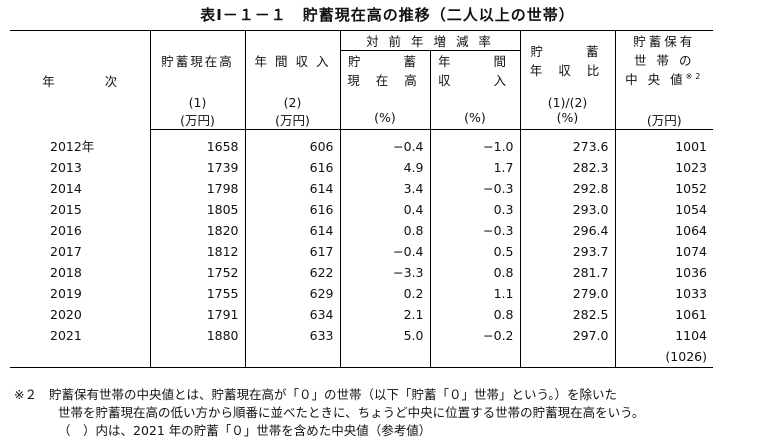 This screenshot has height=445, width=775. Describe the element at coordinates (474, 69) in the screenshot. I see `header-yoy-income: 年 間 収 入` at that location.